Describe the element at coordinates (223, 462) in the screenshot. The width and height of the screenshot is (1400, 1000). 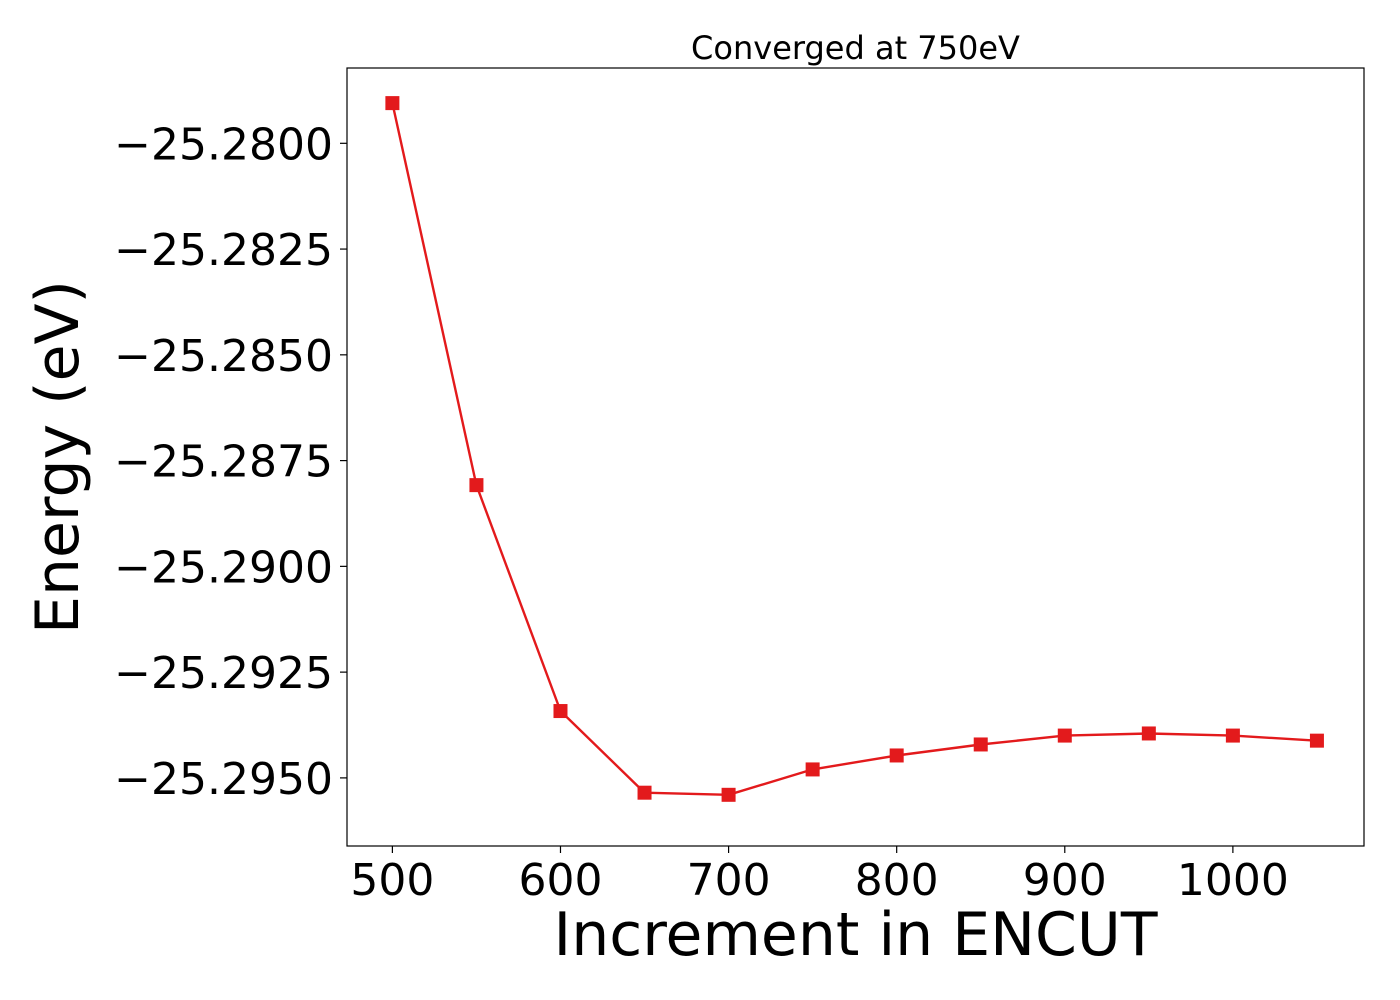
I see `y-tick-label: −25.2875` at that location.